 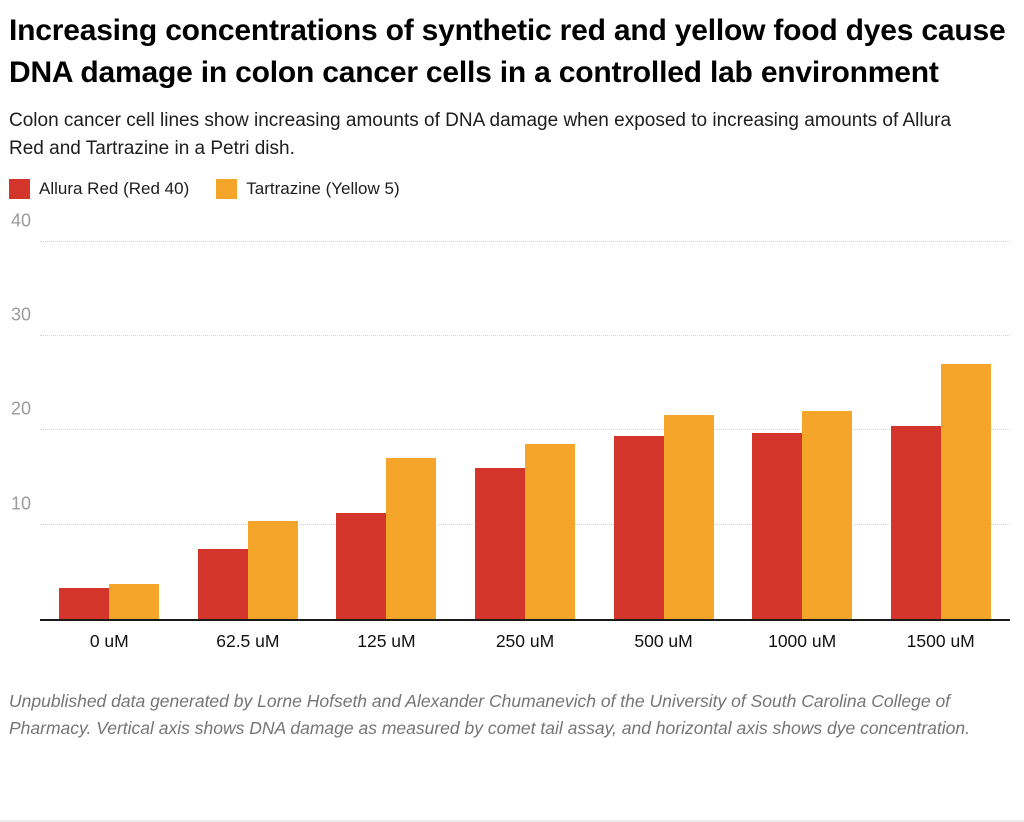 I want to click on legend: Allura Red (Red 40) Tartrazine (Yellow 5), so click(x=511, y=189).